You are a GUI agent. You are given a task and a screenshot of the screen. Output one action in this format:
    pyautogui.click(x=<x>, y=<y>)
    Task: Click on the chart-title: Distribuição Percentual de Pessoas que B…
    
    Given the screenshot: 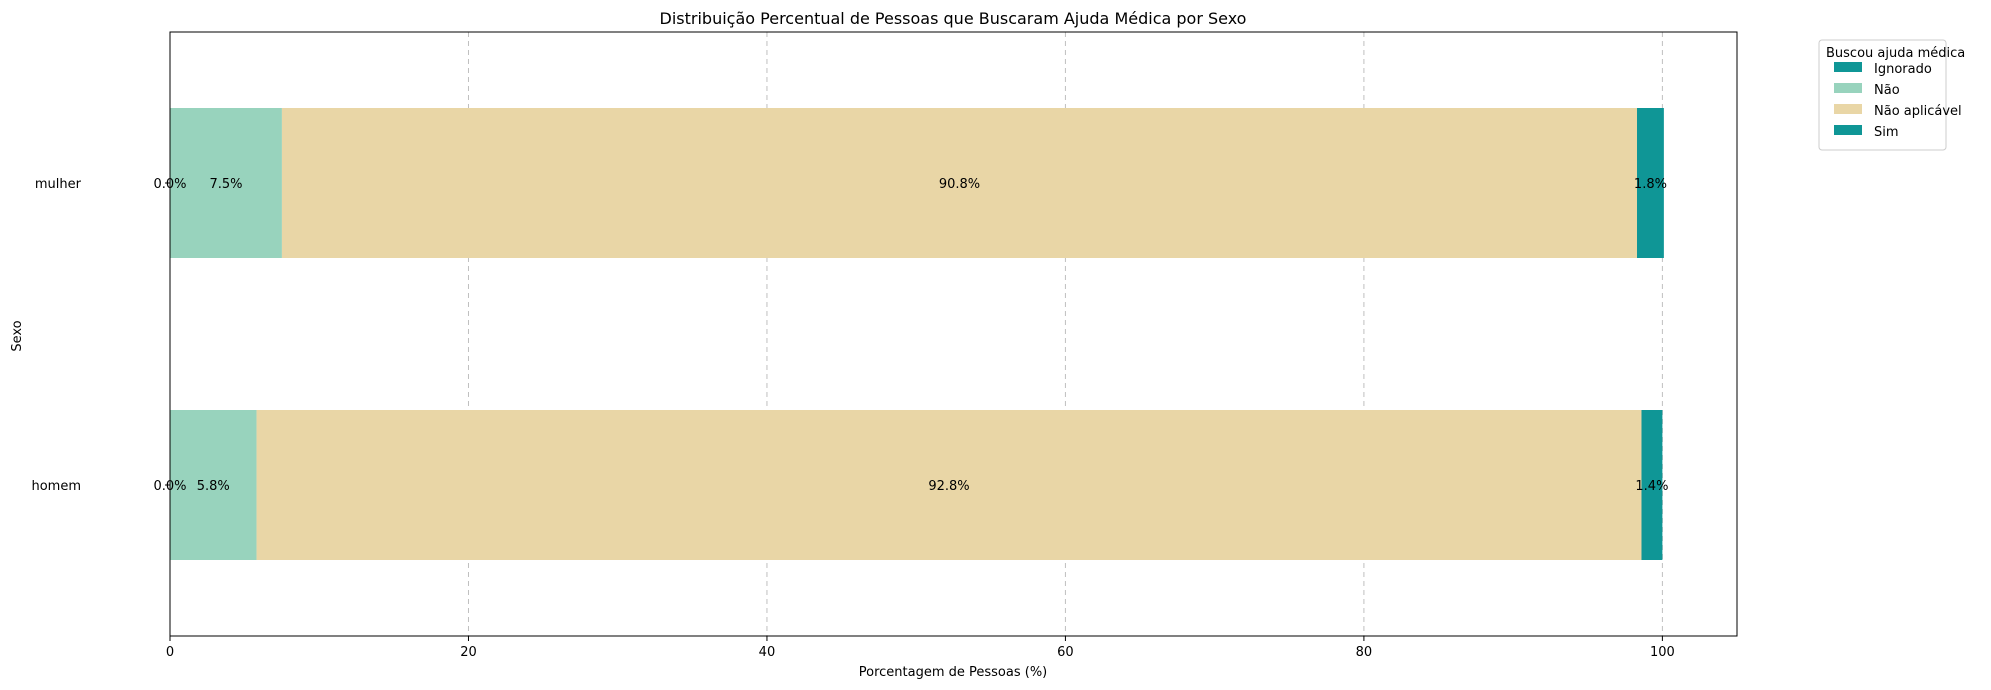 What is the action you would take?
    pyautogui.click(x=953, y=18)
    